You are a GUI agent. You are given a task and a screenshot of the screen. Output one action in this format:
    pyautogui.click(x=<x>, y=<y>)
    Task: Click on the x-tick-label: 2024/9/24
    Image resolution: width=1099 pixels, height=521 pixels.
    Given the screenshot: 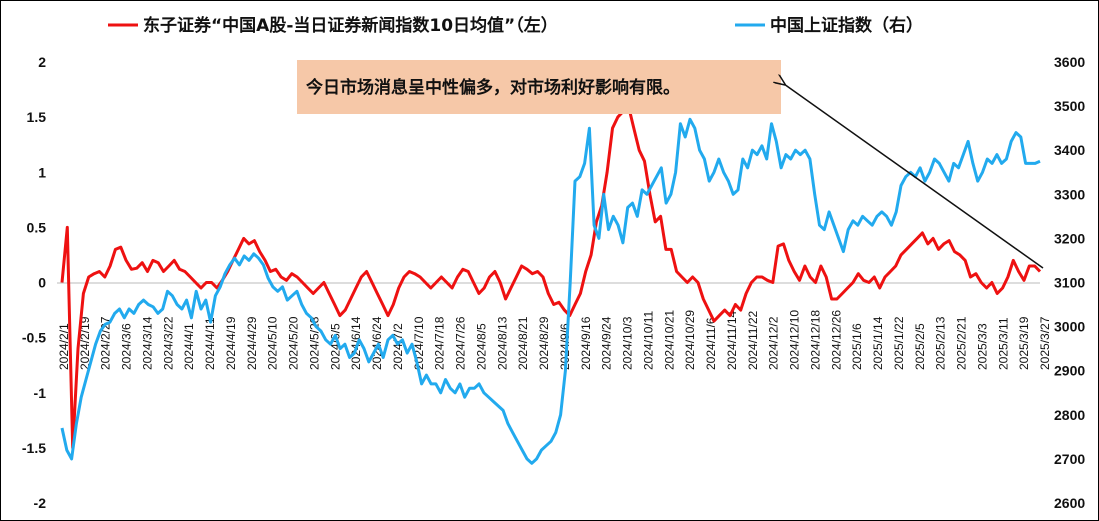 What is the action you would take?
    pyautogui.click(x=607, y=343)
    